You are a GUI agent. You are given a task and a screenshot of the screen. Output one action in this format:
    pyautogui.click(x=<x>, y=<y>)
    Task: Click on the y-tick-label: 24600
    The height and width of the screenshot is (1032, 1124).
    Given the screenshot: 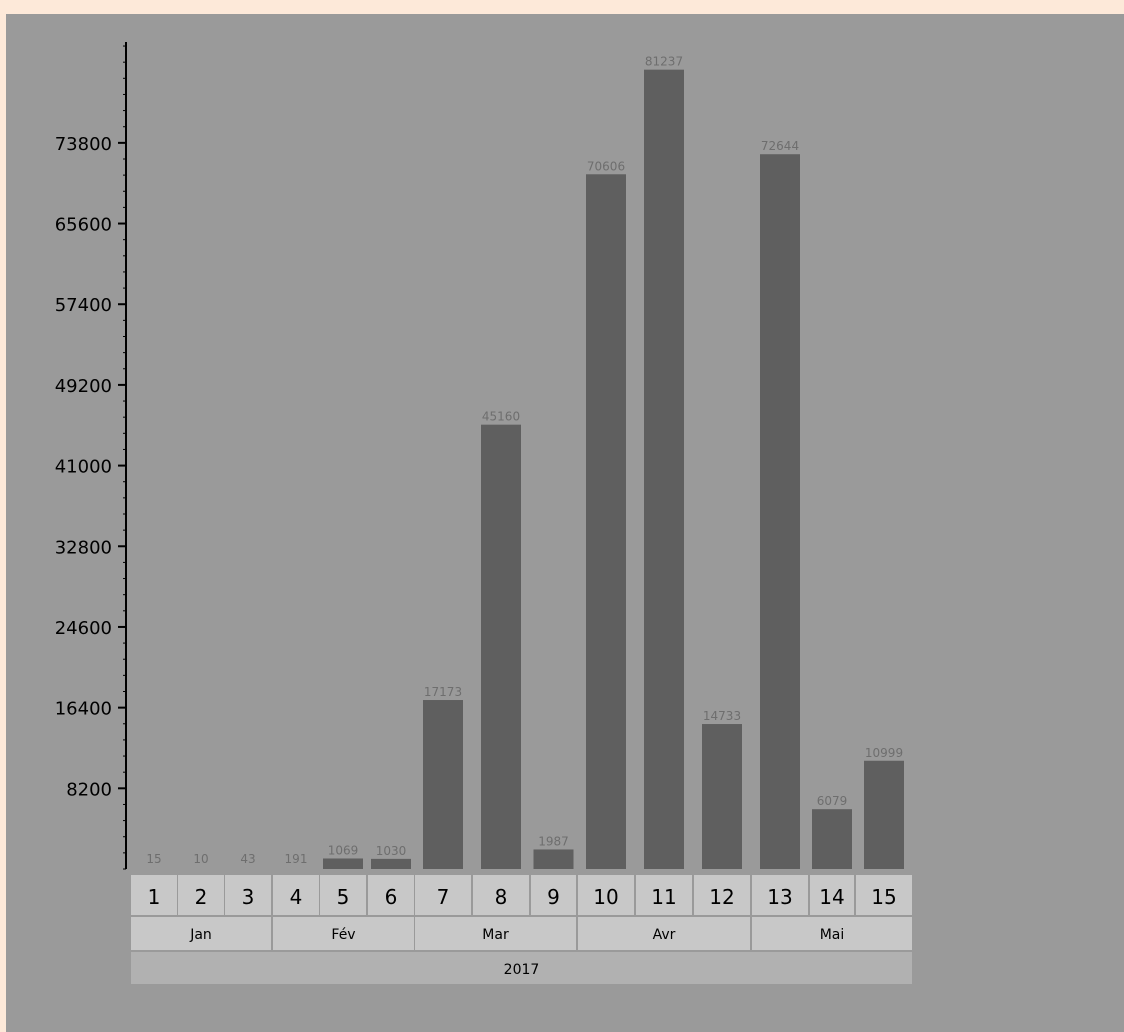 What is the action you would take?
    pyautogui.click(x=83, y=628)
    